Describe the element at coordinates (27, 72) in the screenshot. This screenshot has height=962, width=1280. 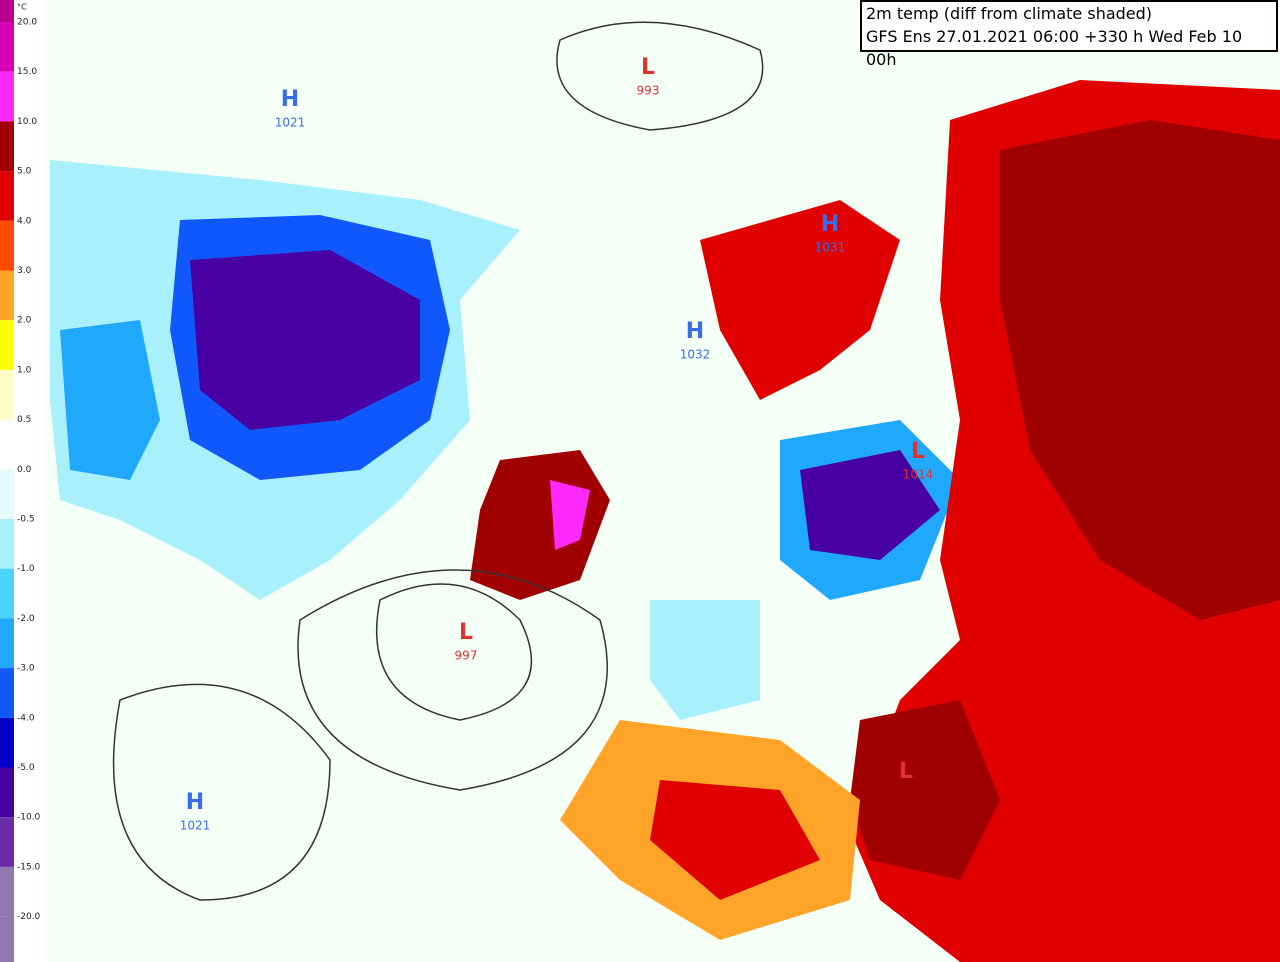
I see `legend-label: 15.0` at that location.